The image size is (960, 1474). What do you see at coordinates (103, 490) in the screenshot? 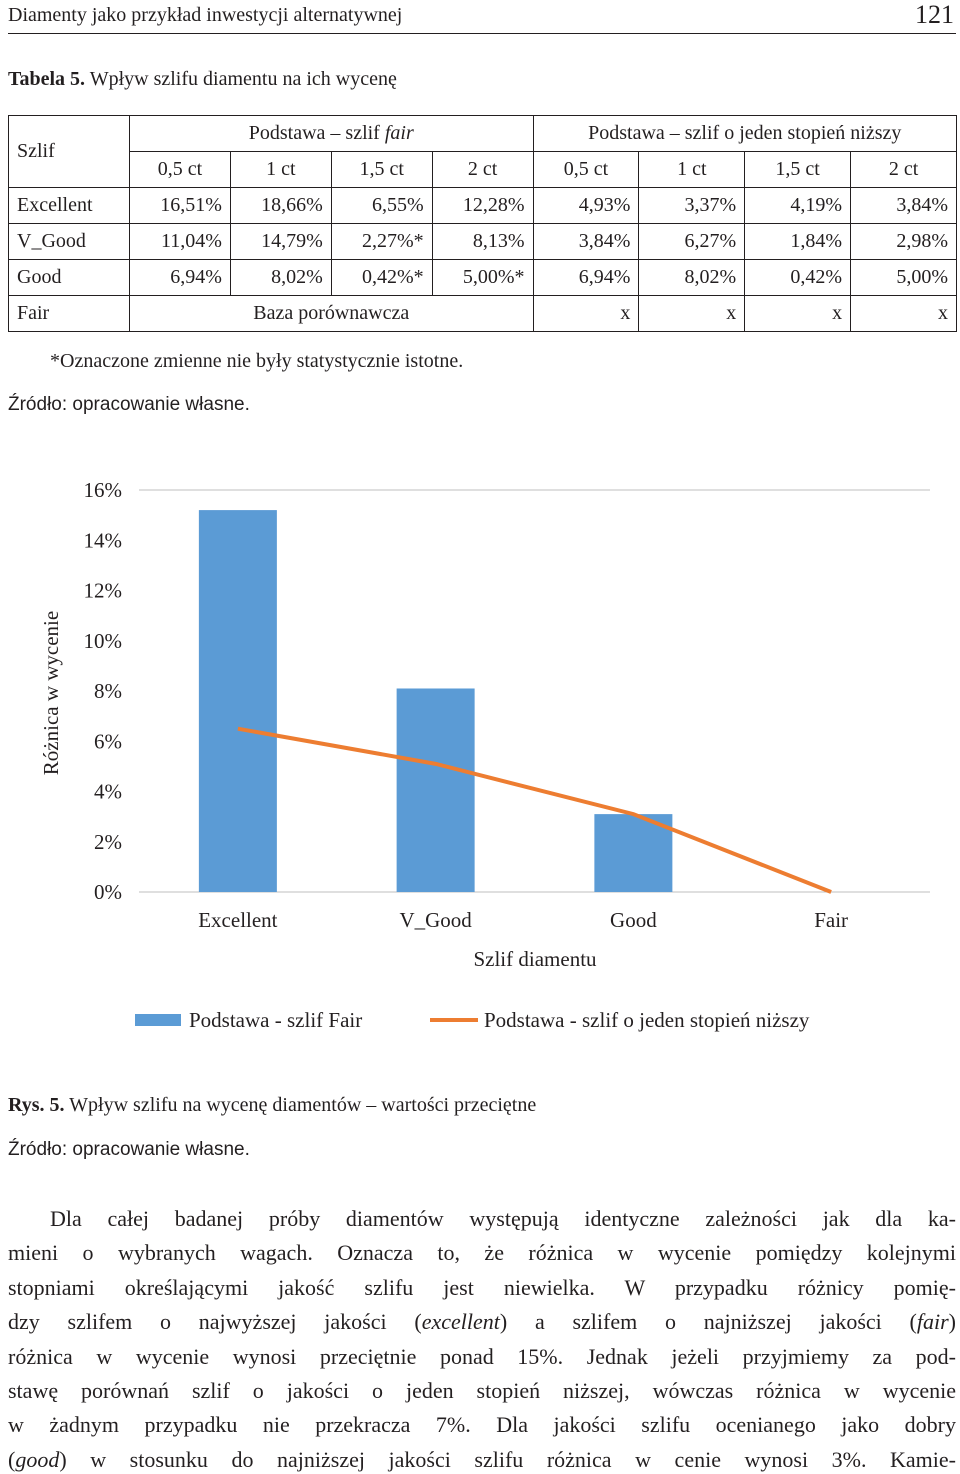
I see `y-tick-label: 16%` at bounding box center [103, 490].